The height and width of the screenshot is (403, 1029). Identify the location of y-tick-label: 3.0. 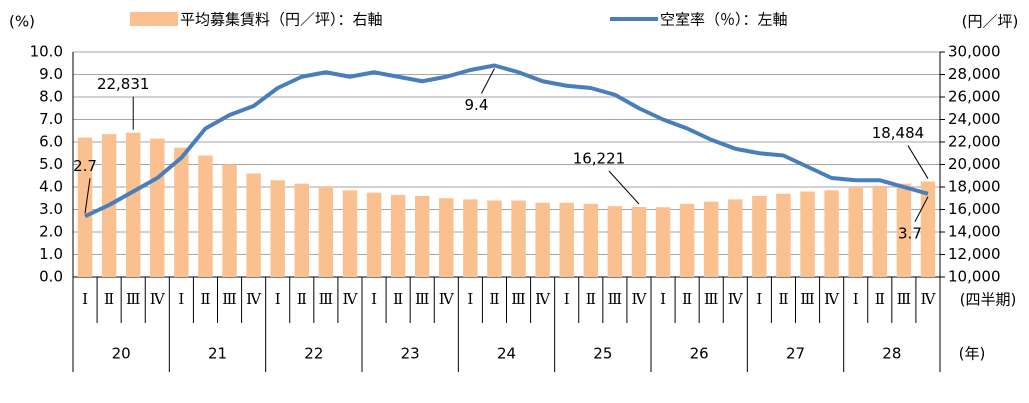
(51, 209).